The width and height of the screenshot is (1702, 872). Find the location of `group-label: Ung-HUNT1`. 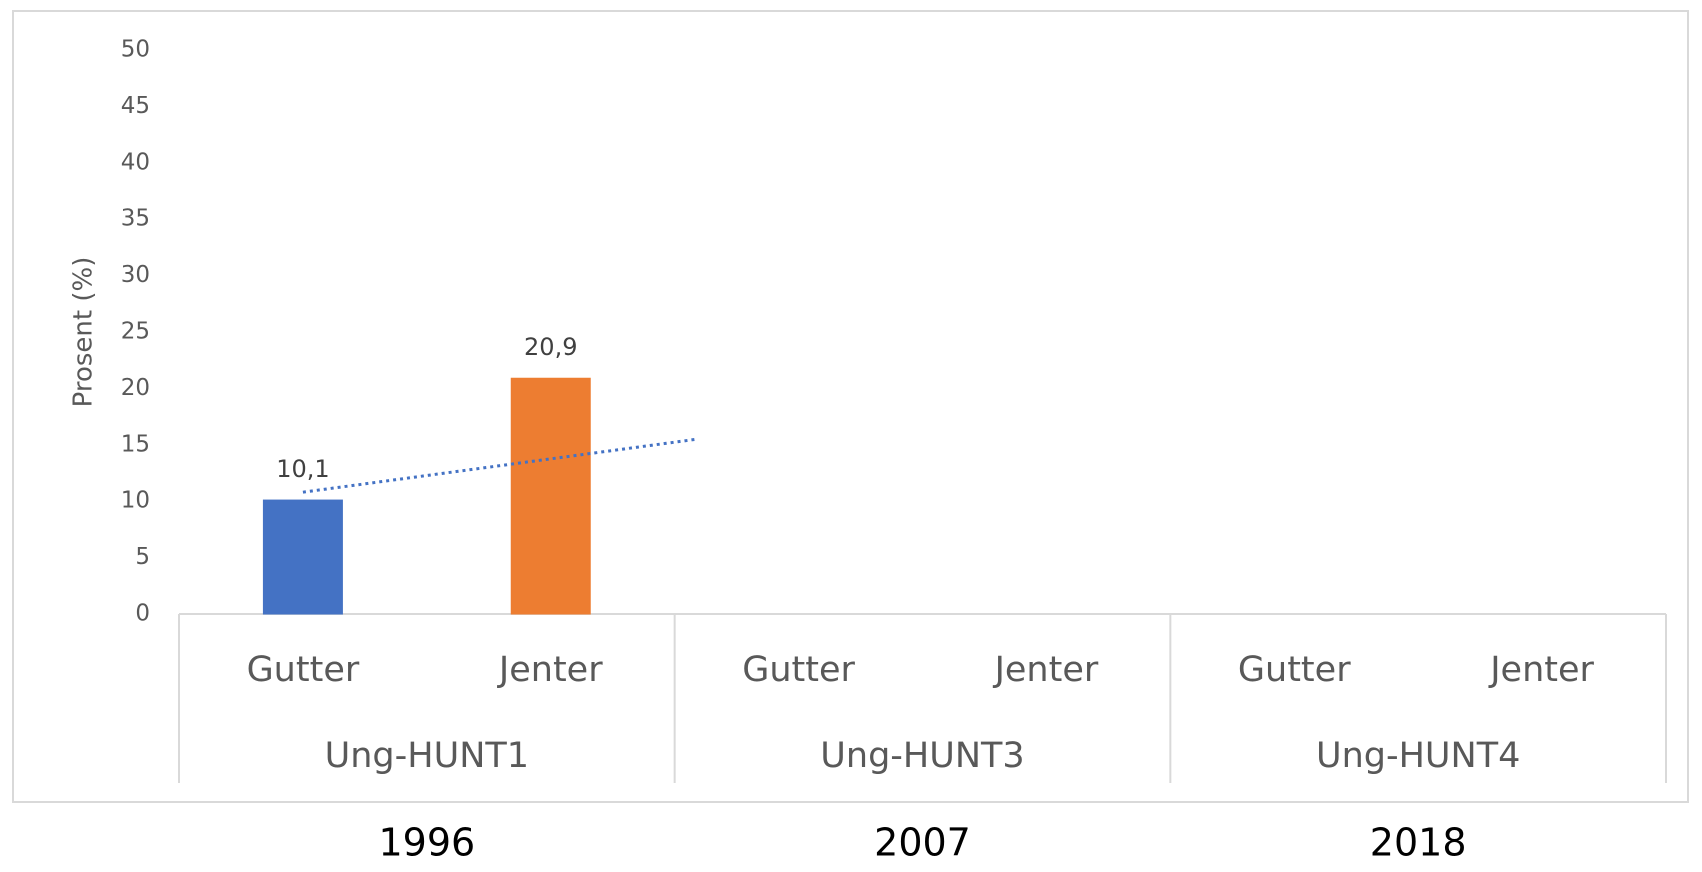

group-label: Ung-HUNT1 is located at coordinates (427, 756).